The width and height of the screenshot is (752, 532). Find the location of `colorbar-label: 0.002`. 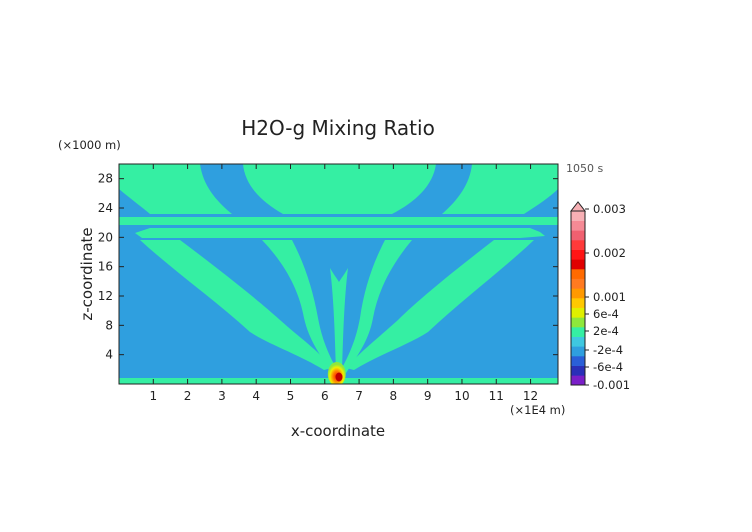

colorbar-label: 0.002 is located at coordinates (609, 253).